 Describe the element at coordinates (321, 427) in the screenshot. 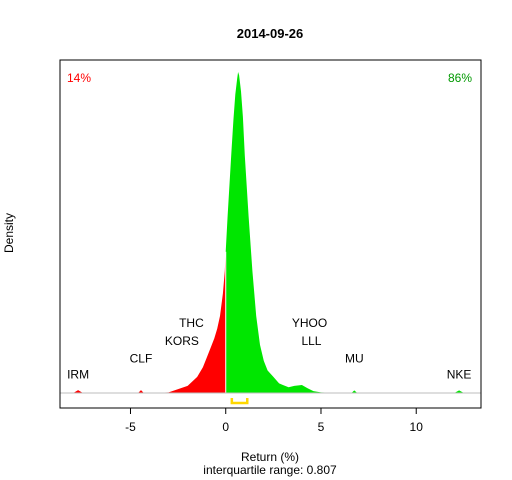

I see `x-tick-label: 5` at that location.